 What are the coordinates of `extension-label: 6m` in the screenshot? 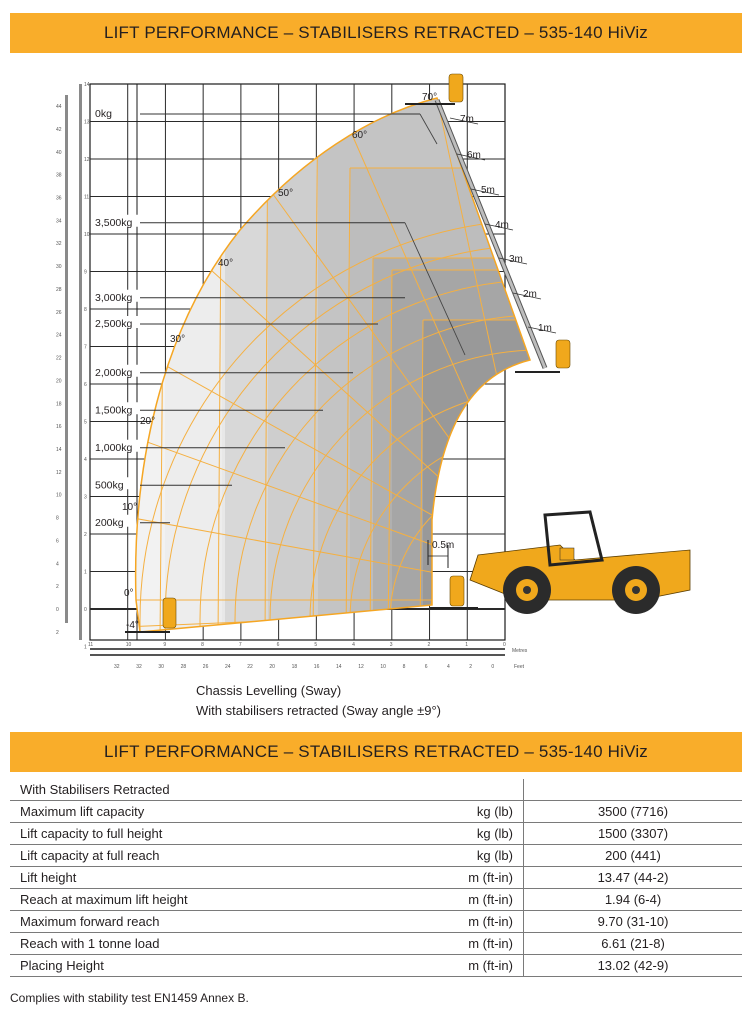 It's located at (474, 155).